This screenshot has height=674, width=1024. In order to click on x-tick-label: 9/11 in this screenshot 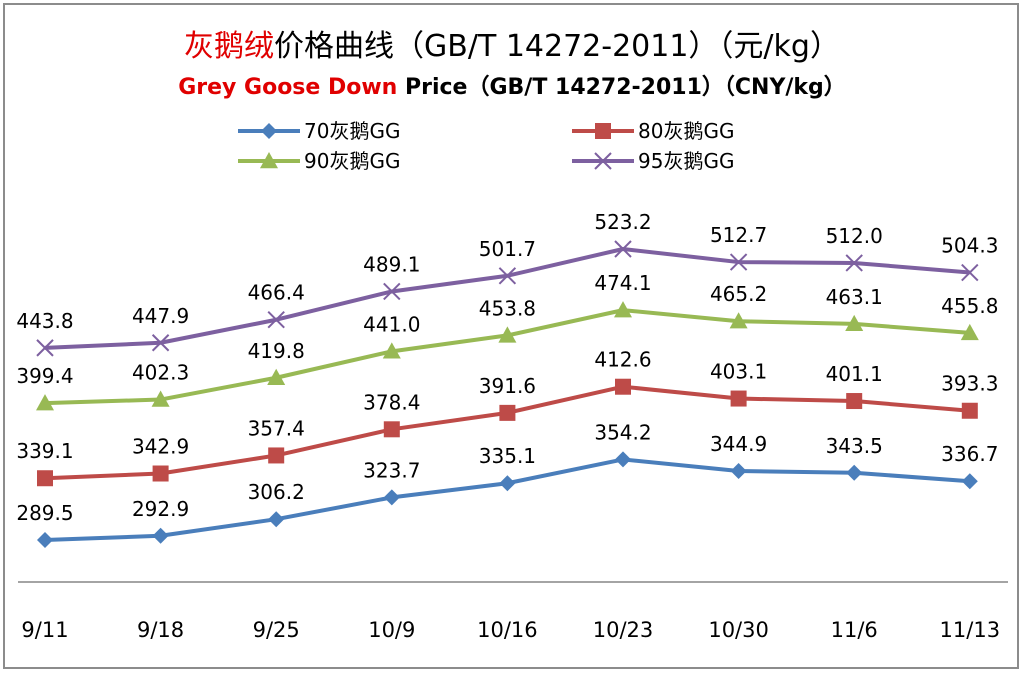, I will do `click(44, 630)`.